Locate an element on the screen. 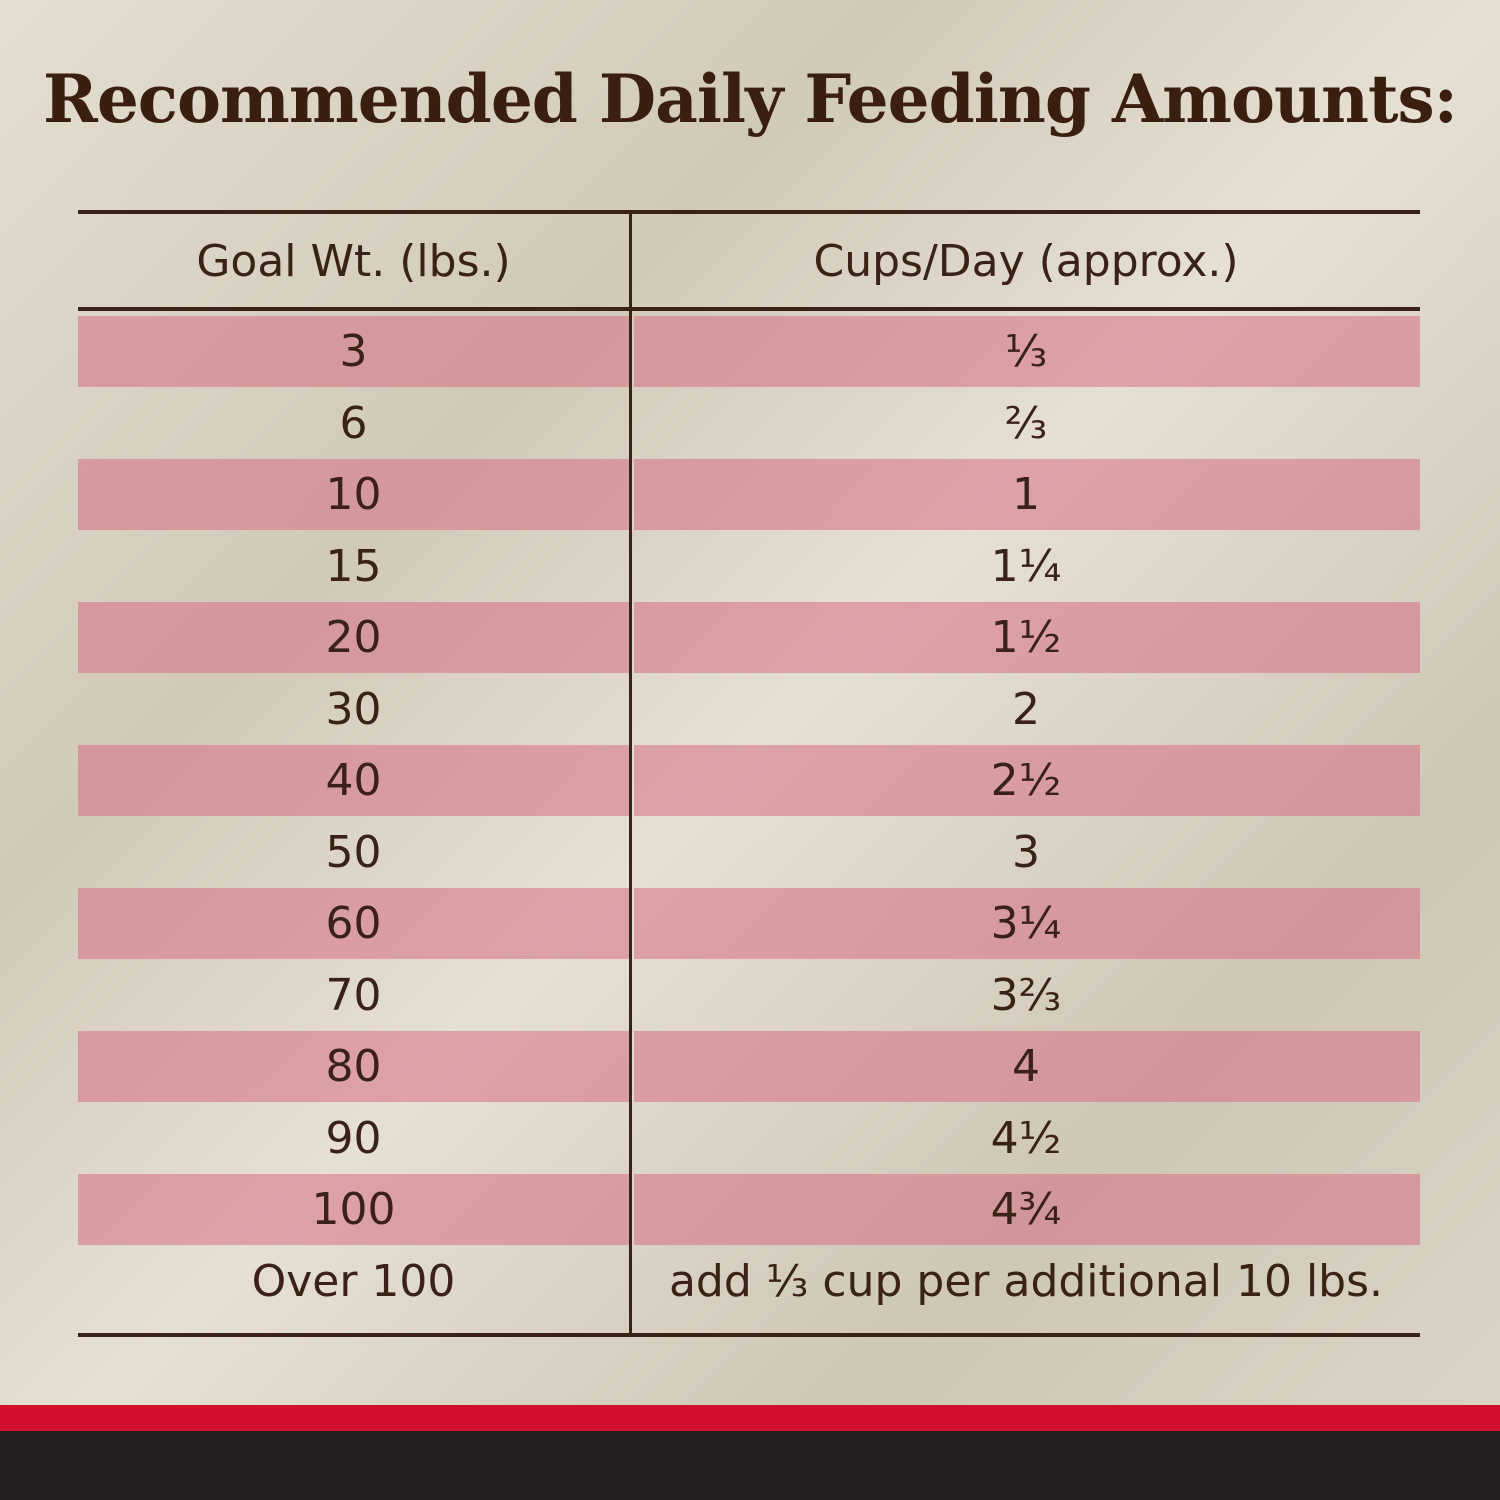 The width and height of the screenshot is (1500, 1500). table-cell: 80 is located at coordinates (353, 1066).